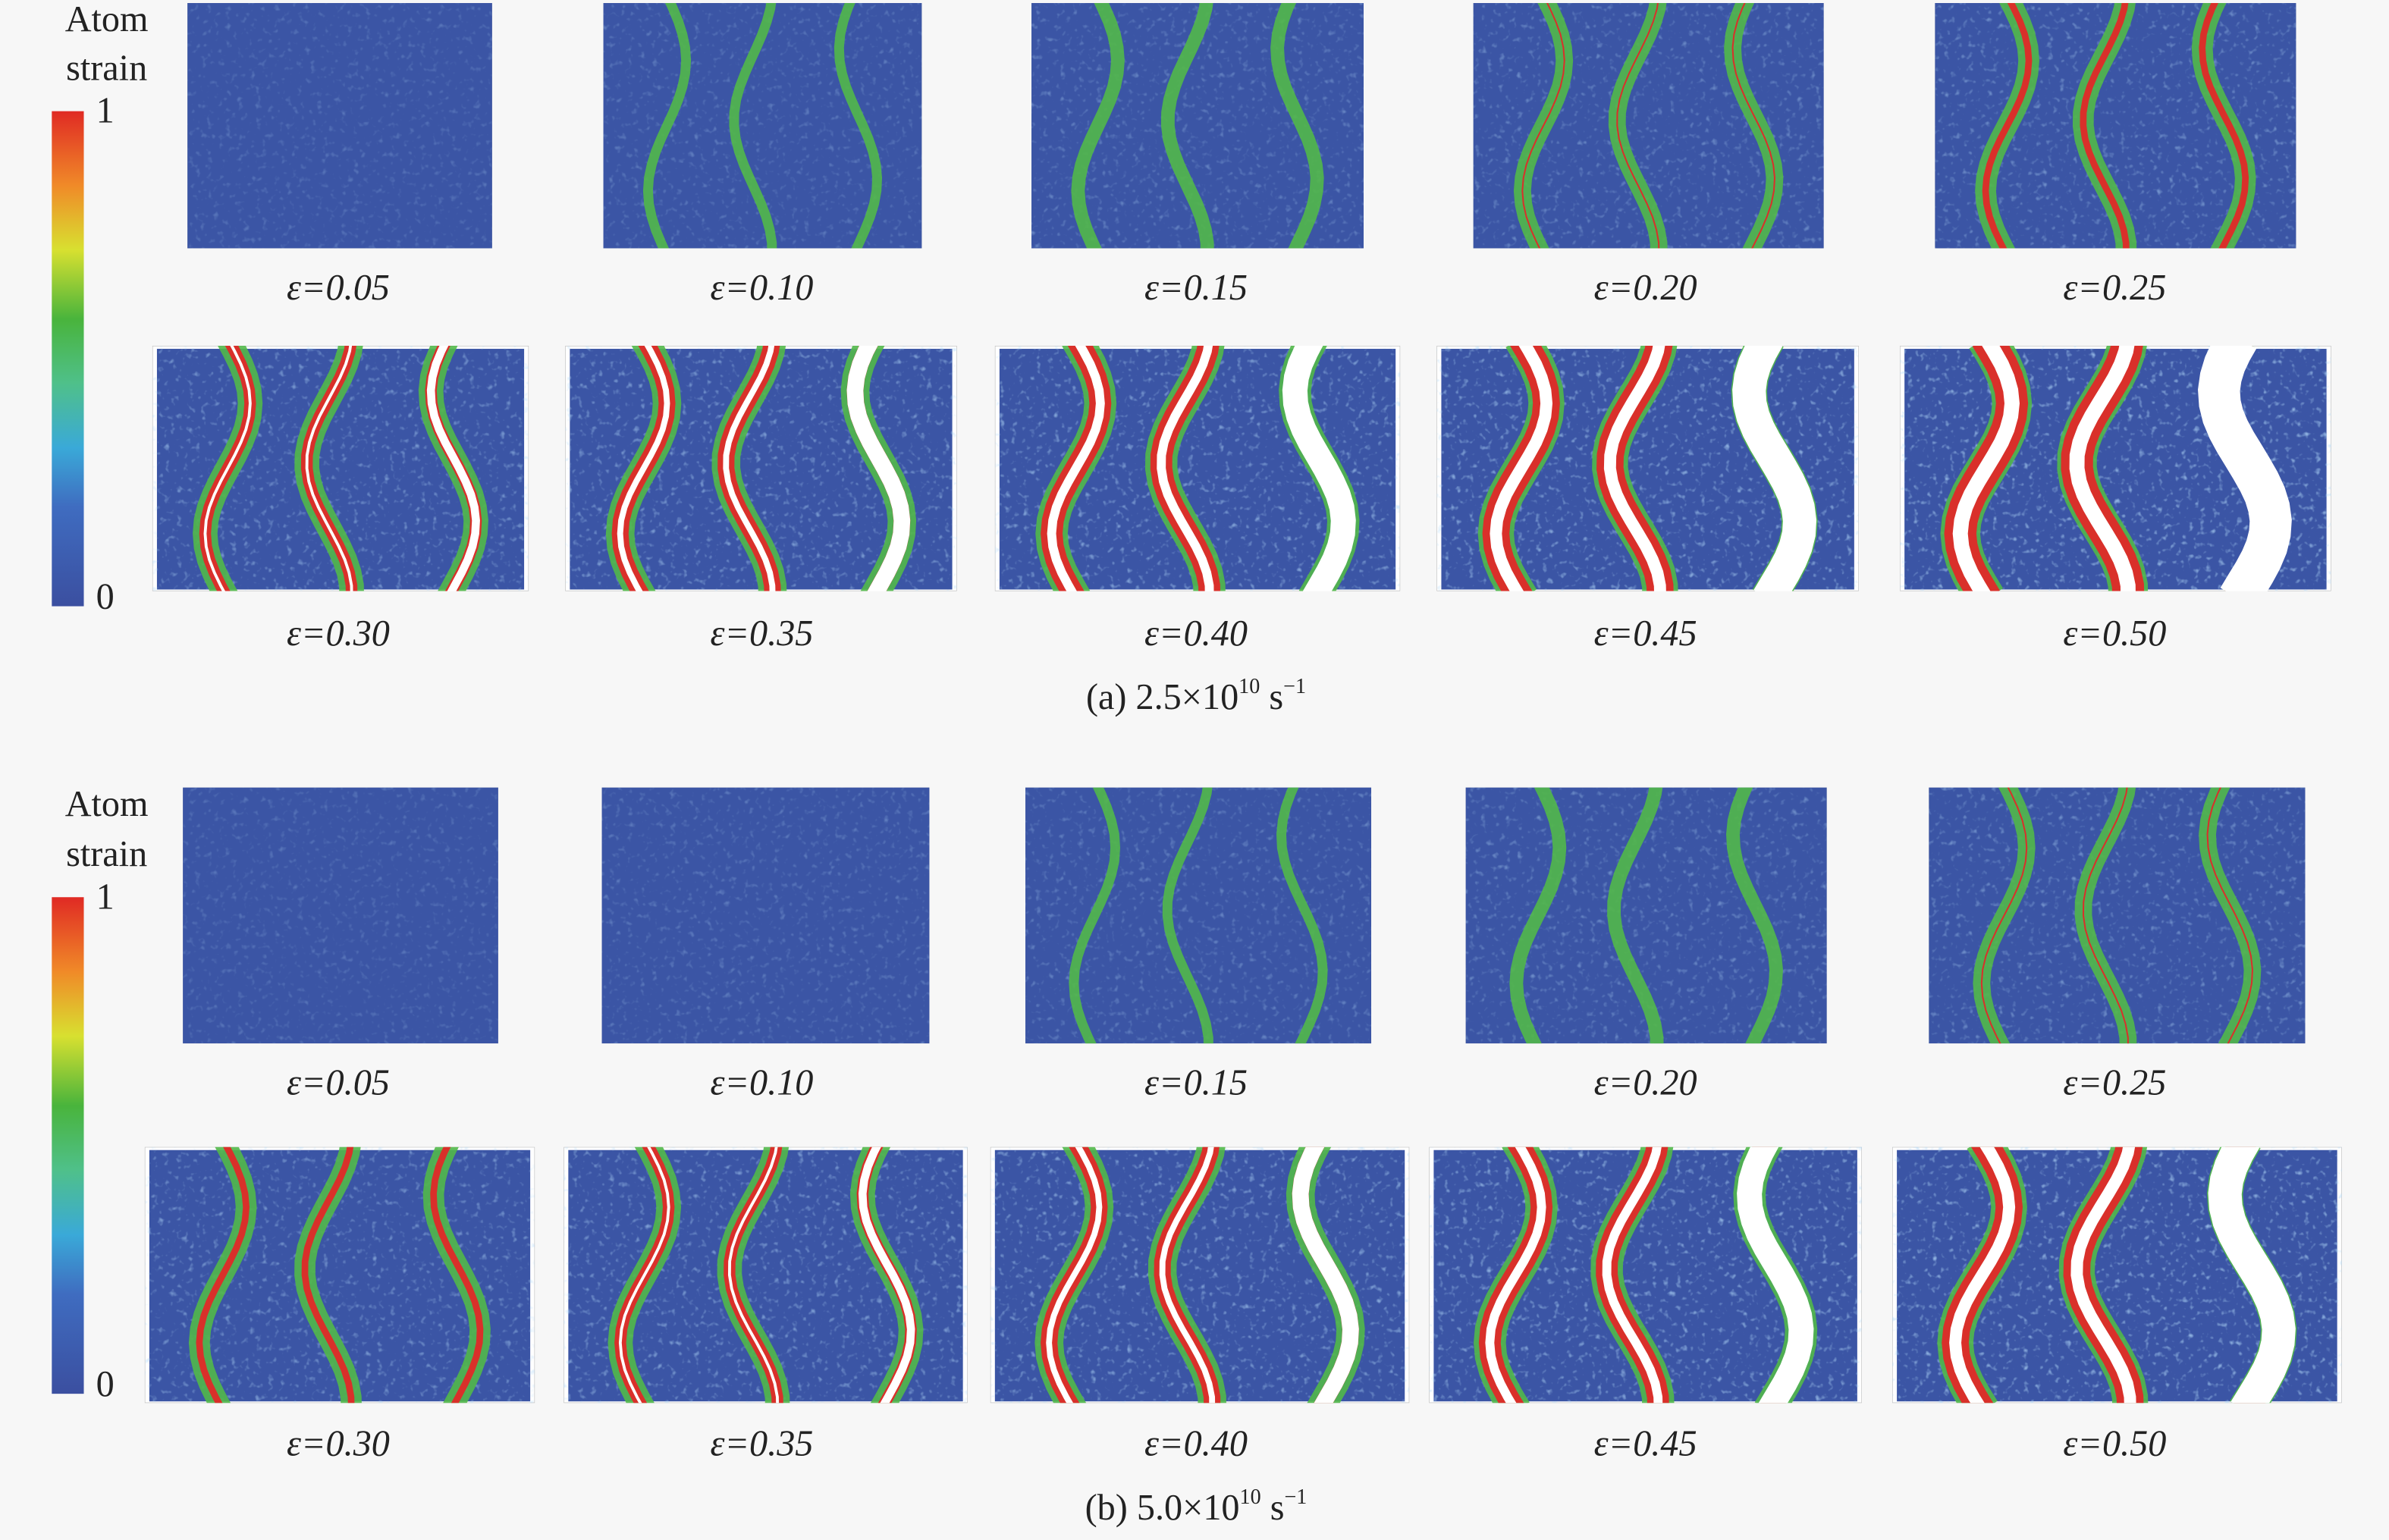 The height and width of the screenshot is (1540, 2389). I want to click on caption: (a) 2.5×1010 s−1, so click(1196, 696).